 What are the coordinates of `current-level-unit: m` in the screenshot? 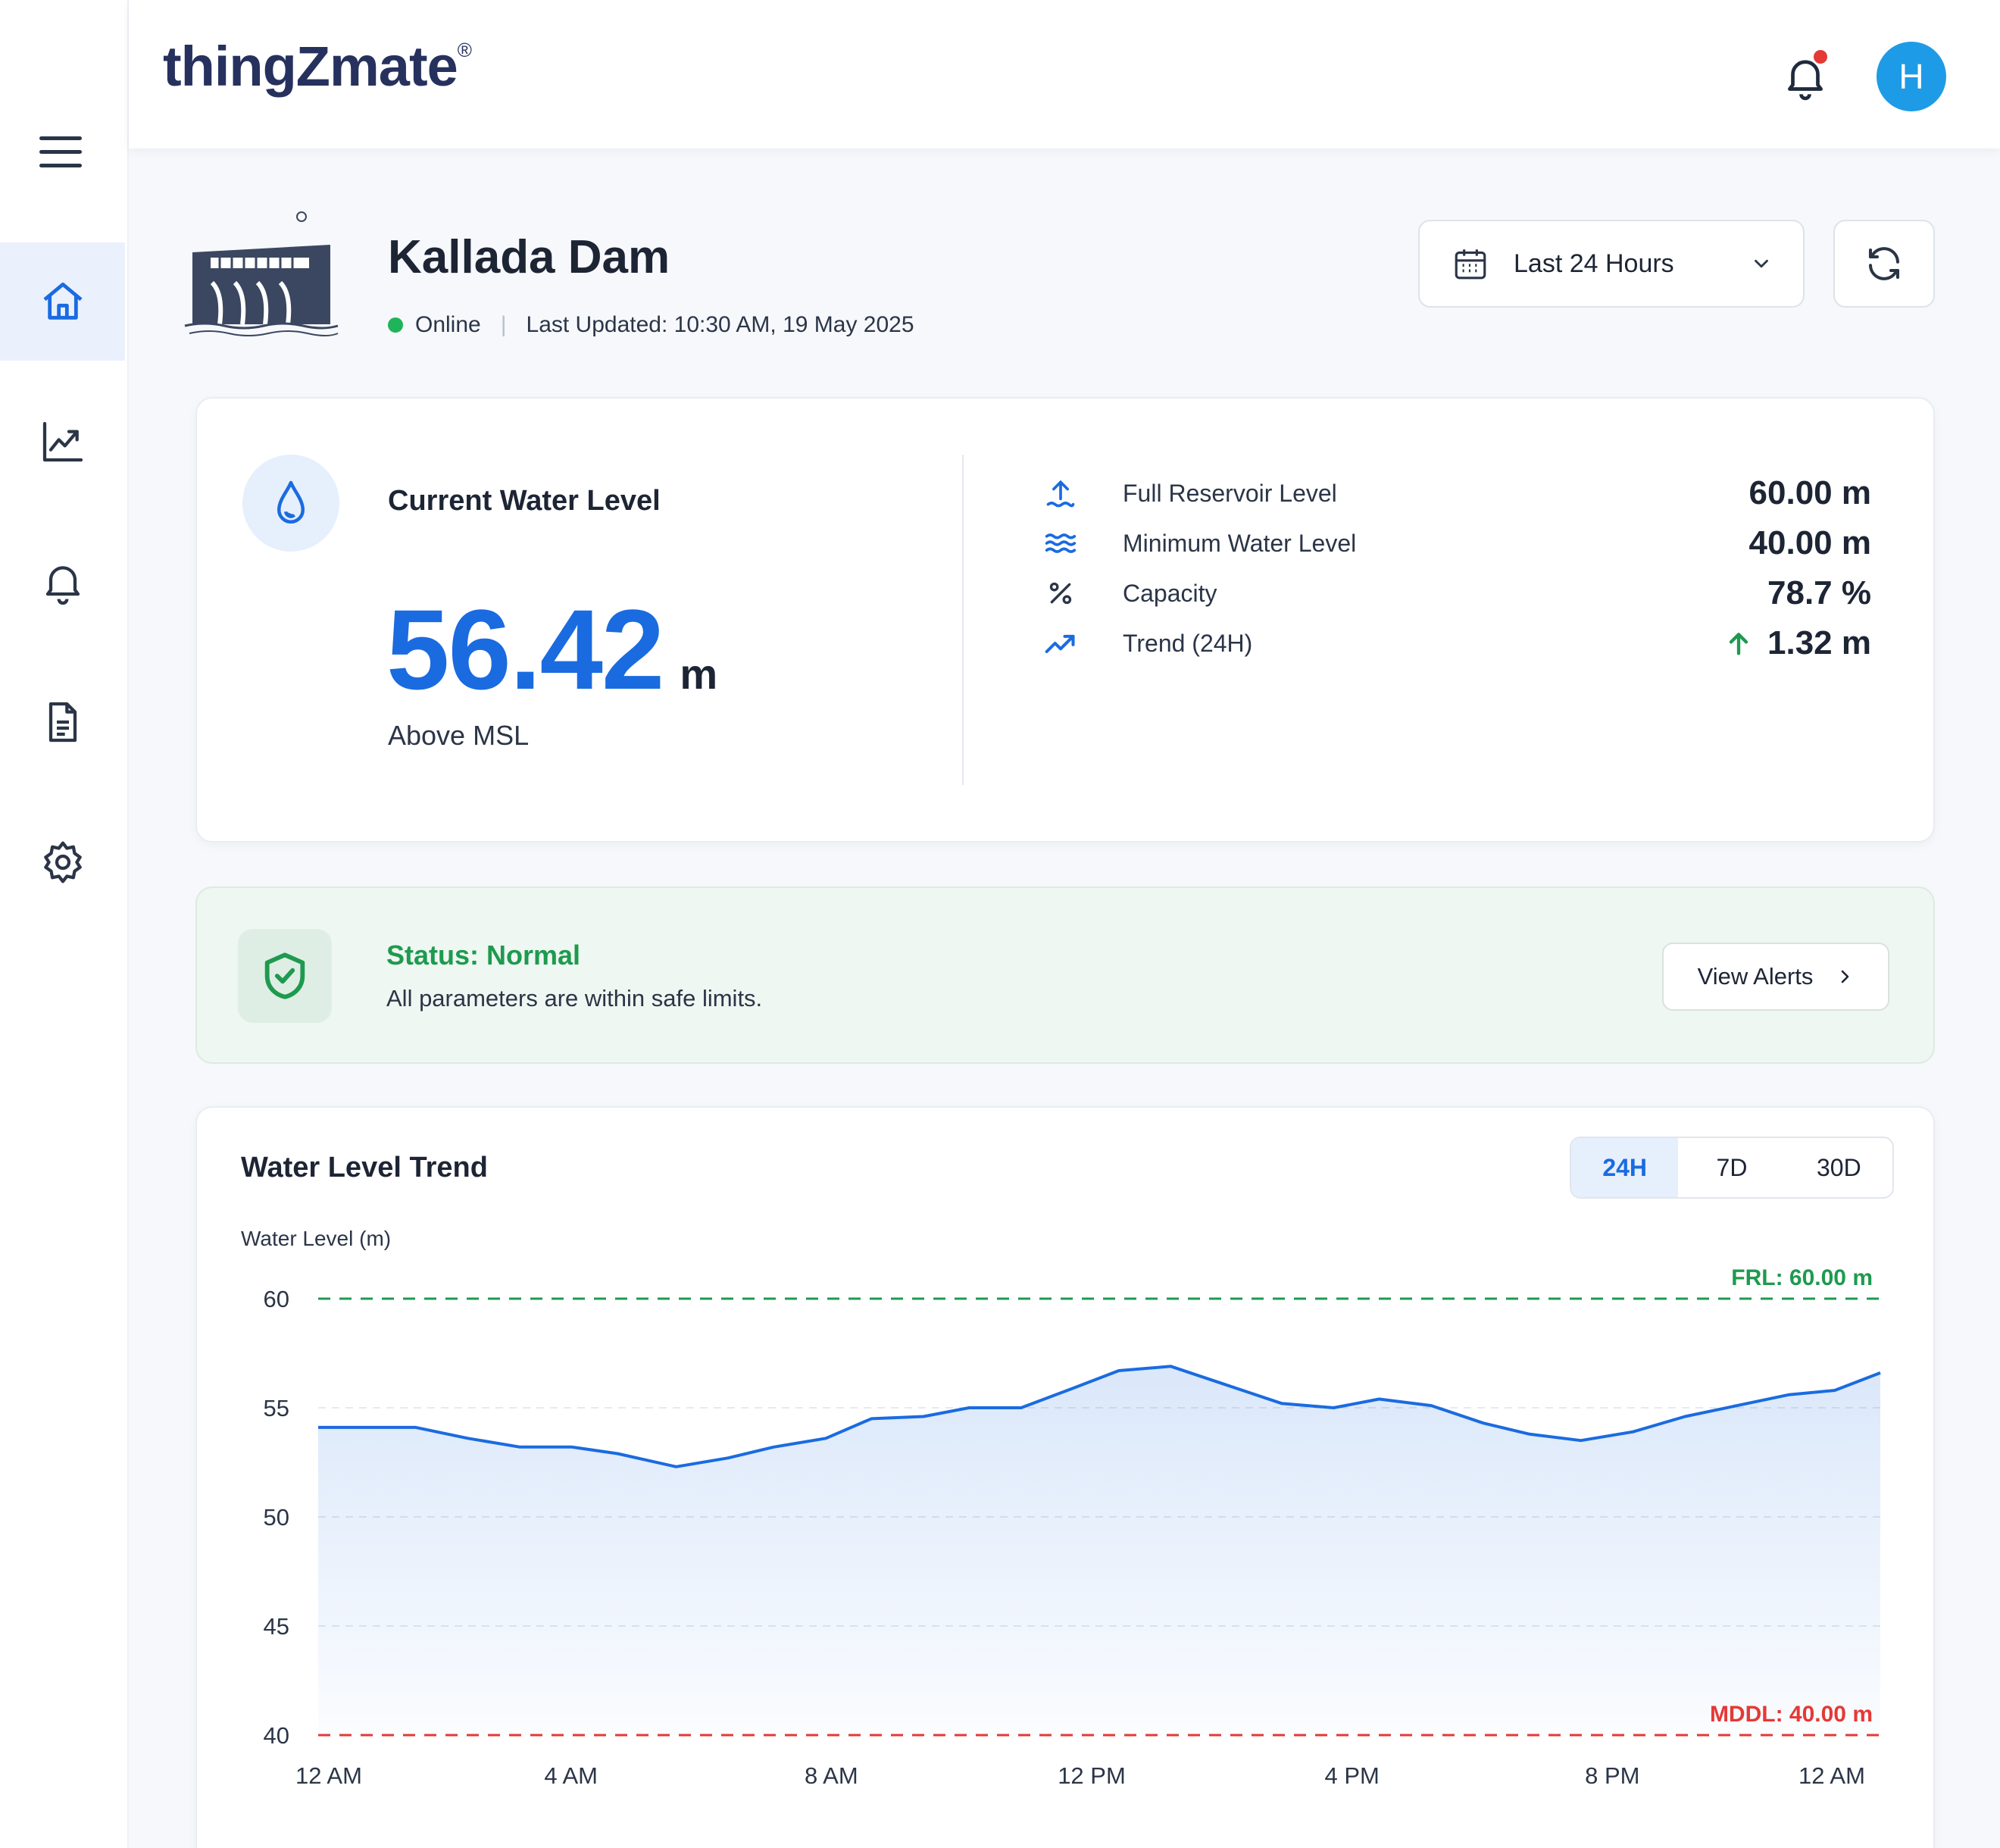 It's located at (699, 674).